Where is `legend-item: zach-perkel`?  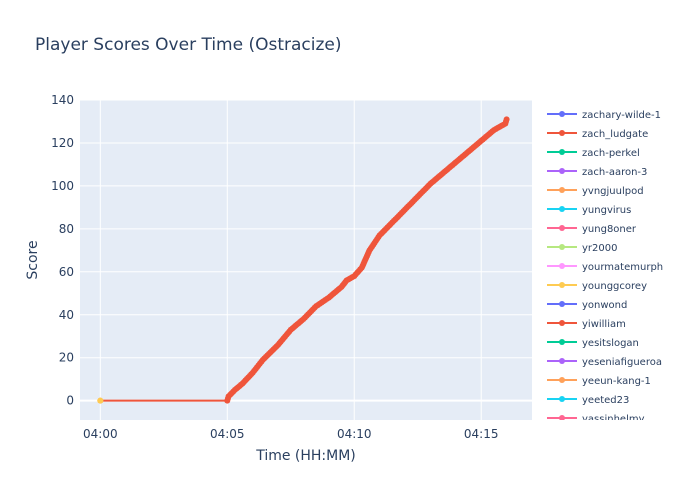 legend-item: zach-perkel is located at coordinates (593, 153).